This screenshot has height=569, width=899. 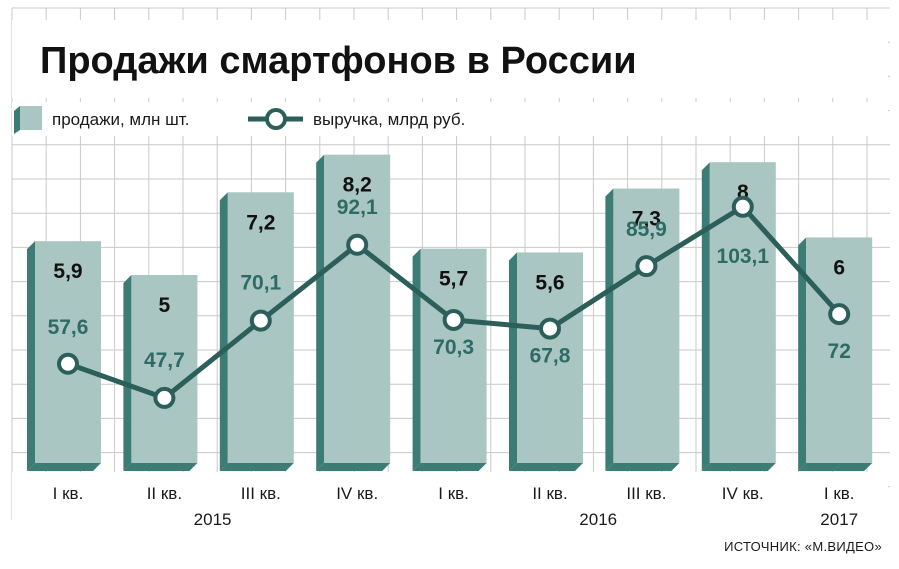 I want to click on revenue-value-label: 72, so click(x=839, y=351).